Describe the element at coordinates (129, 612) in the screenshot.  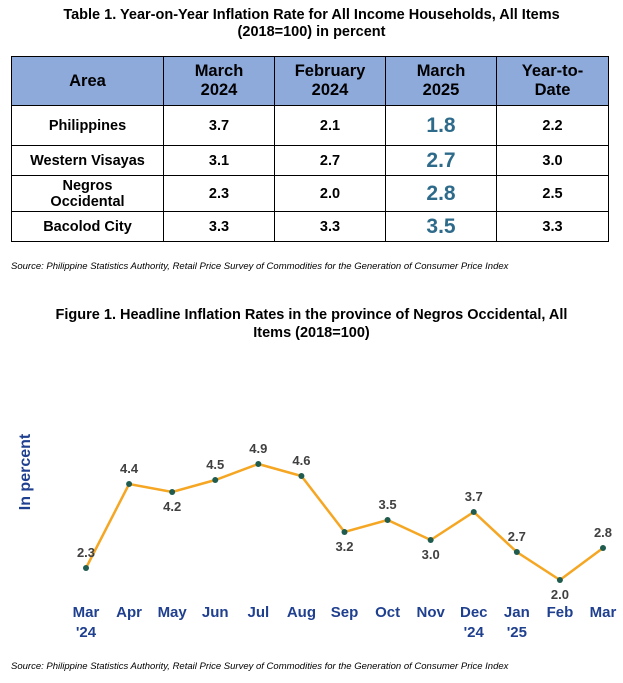
I see `x-tick-label: Apr` at that location.